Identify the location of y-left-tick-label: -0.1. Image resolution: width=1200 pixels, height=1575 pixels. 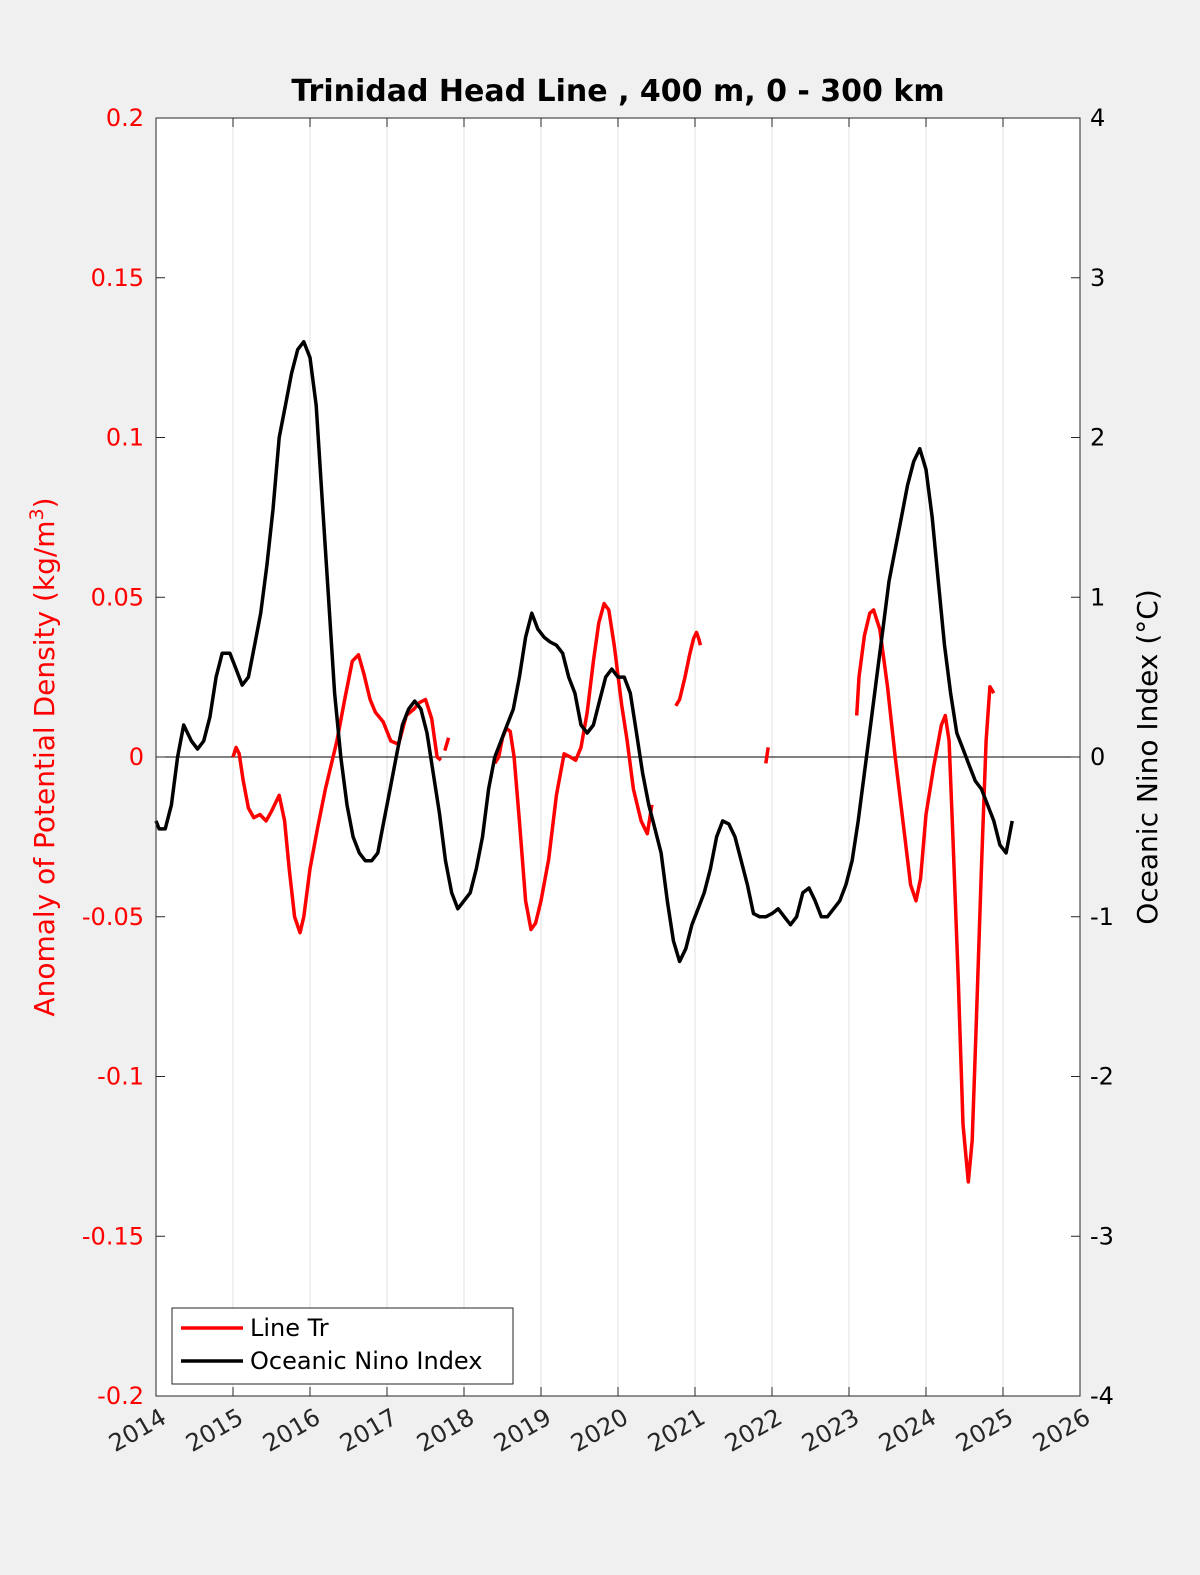
(120, 1077).